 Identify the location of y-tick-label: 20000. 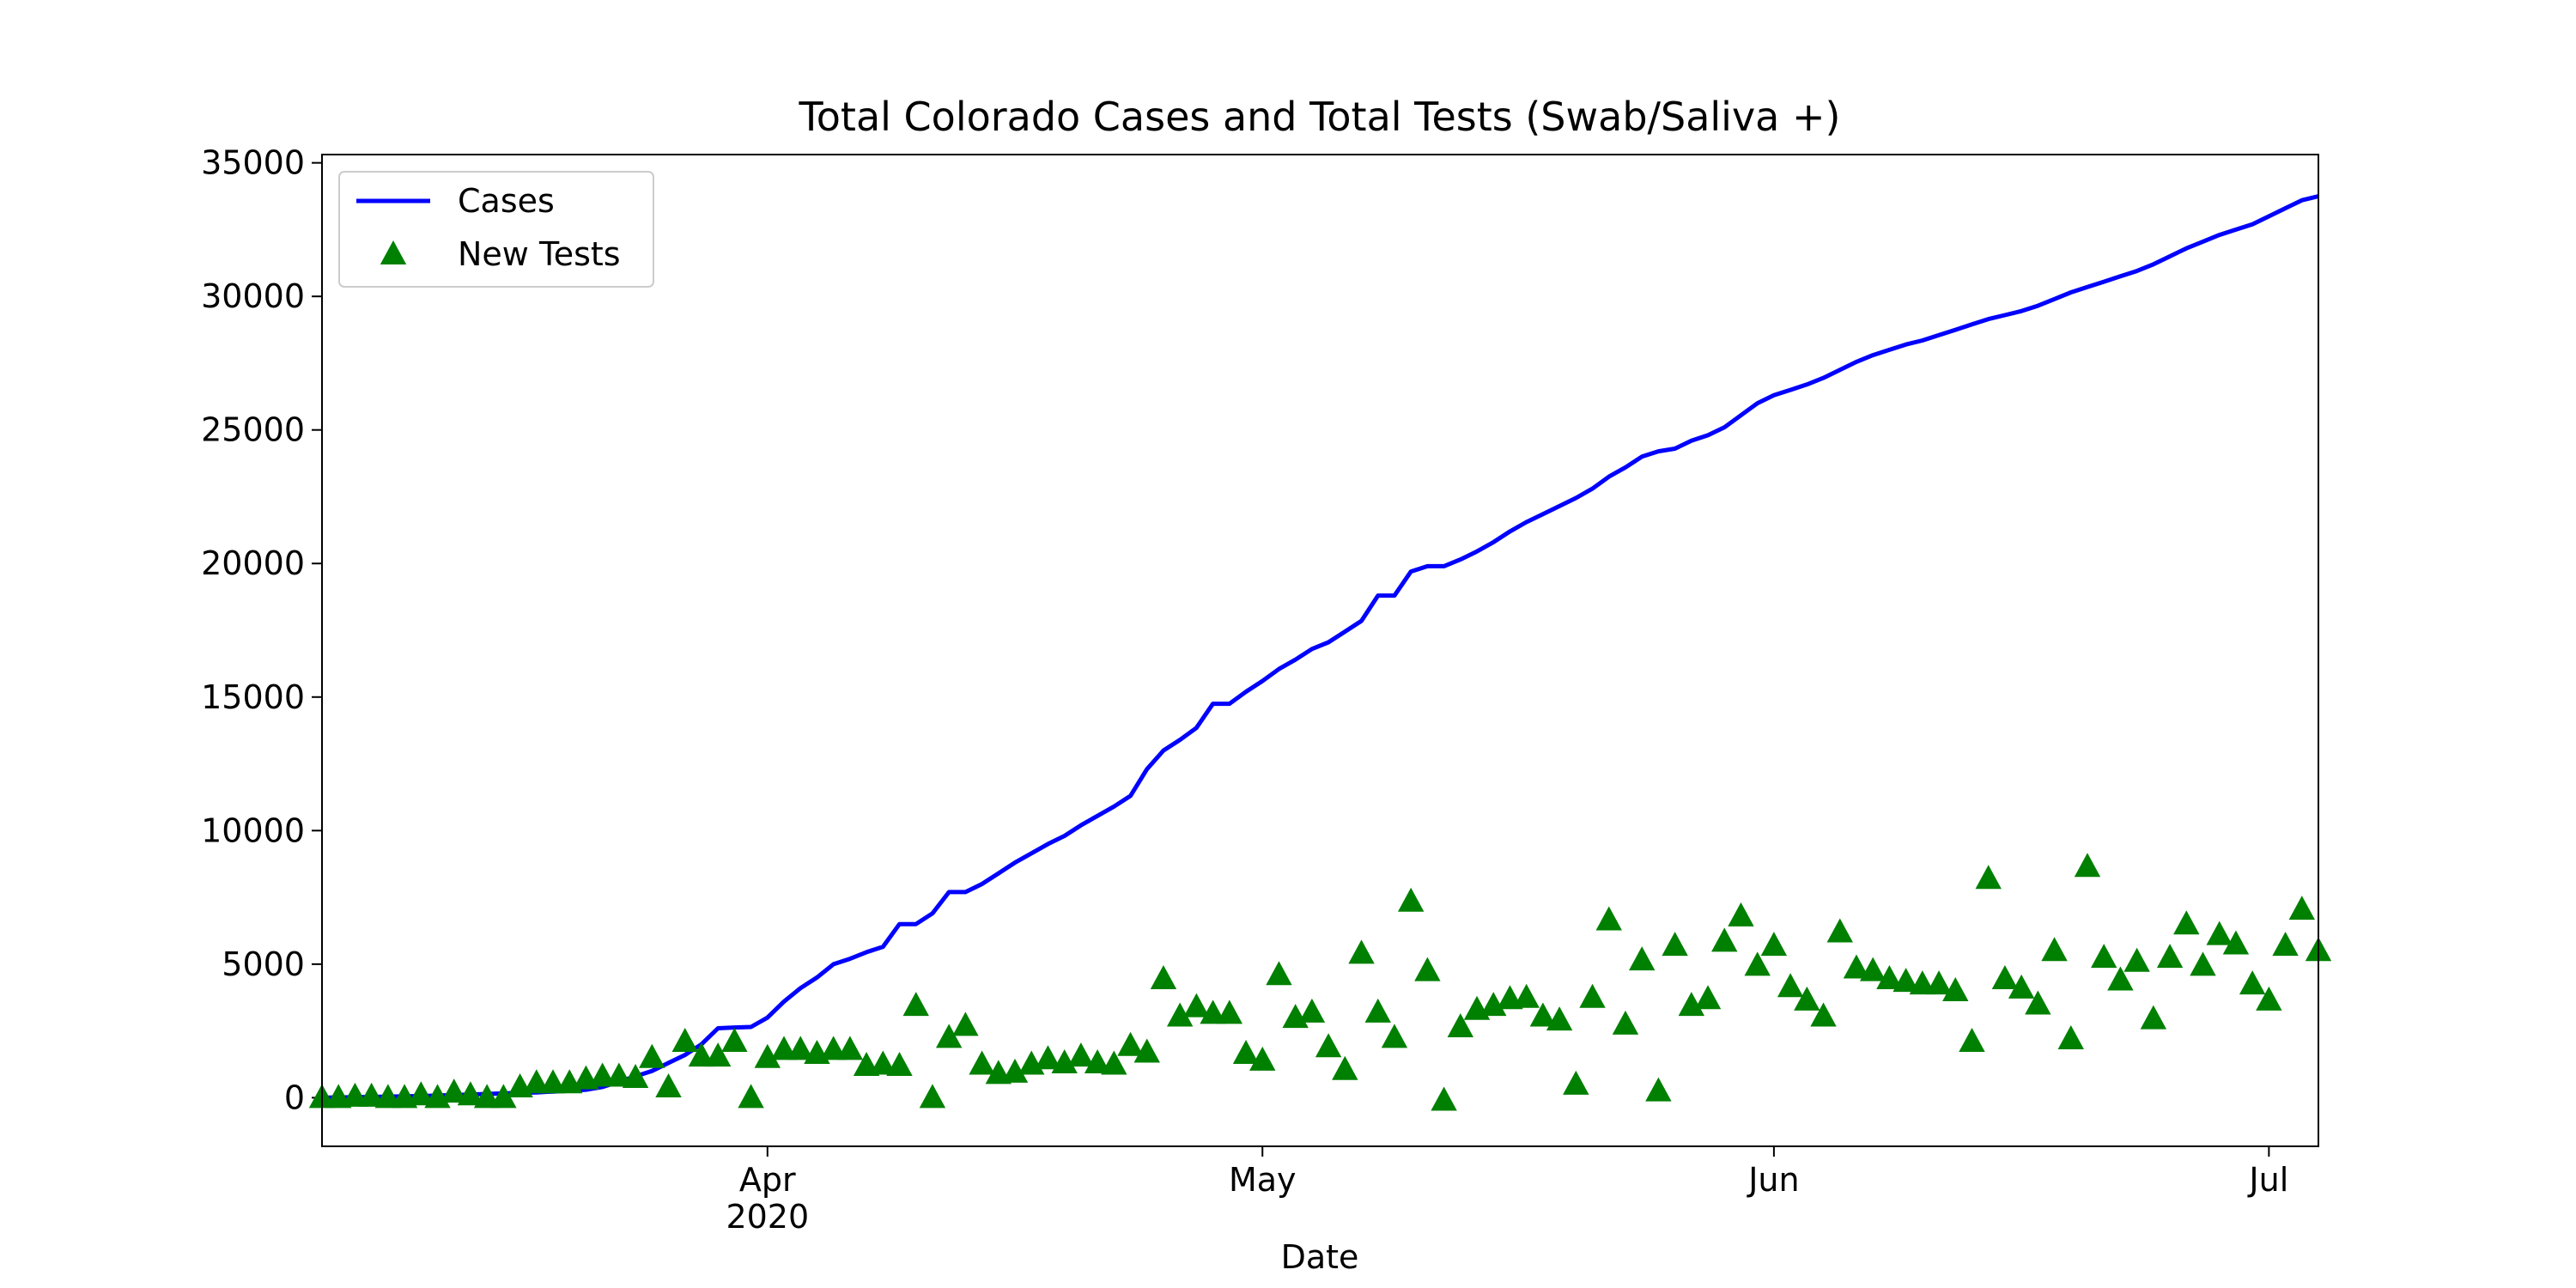
(253, 563).